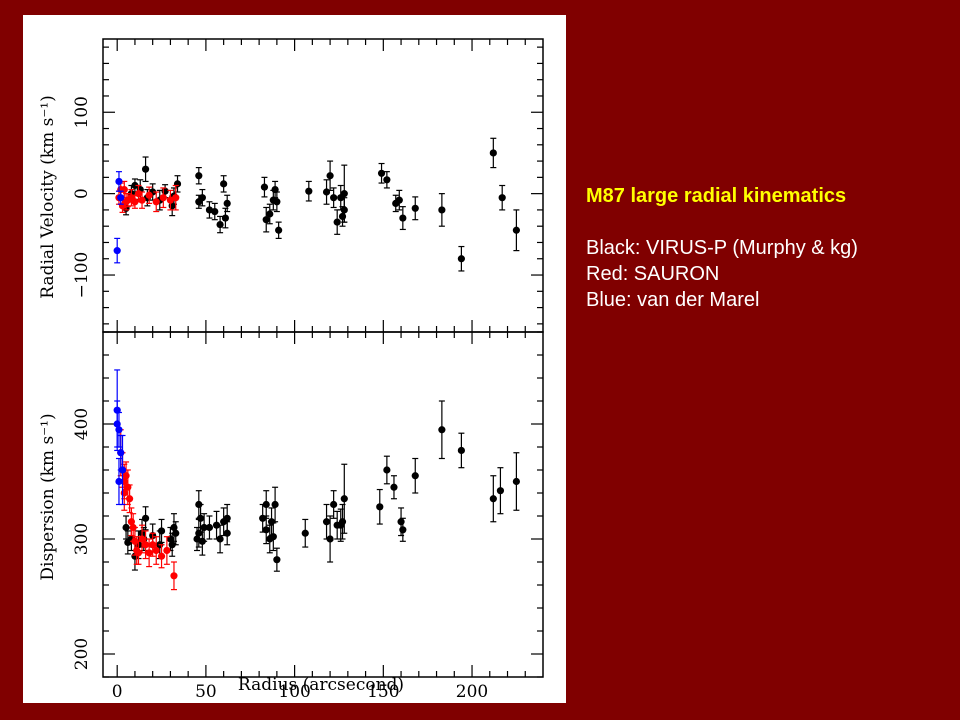 The height and width of the screenshot is (720, 960). What do you see at coordinates (48, 496) in the screenshot?
I see `bottom-ylabel: Dispersion (km s⁻¹)` at bounding box center [48, 496].